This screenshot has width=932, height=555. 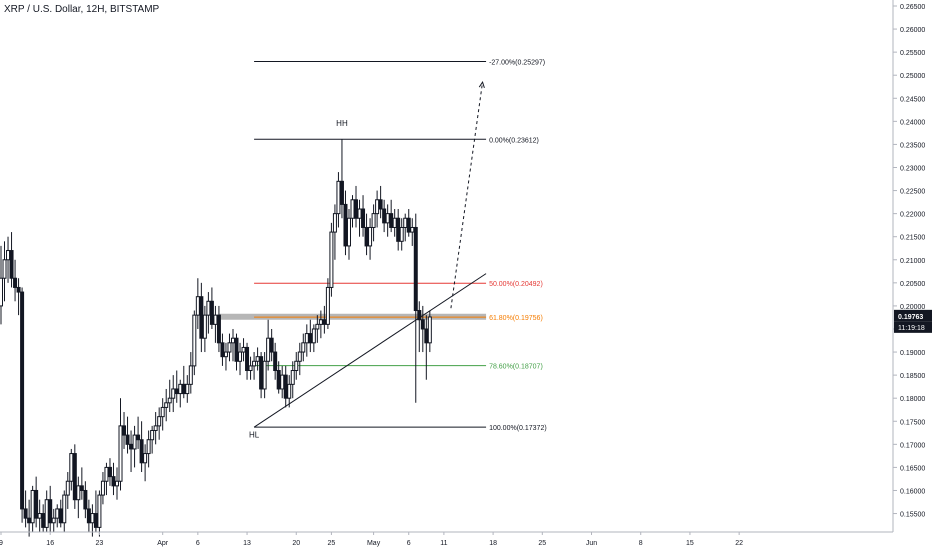 I want to click on fib-level-label: -27.00%(0.25297), so click(x=517, y=63).